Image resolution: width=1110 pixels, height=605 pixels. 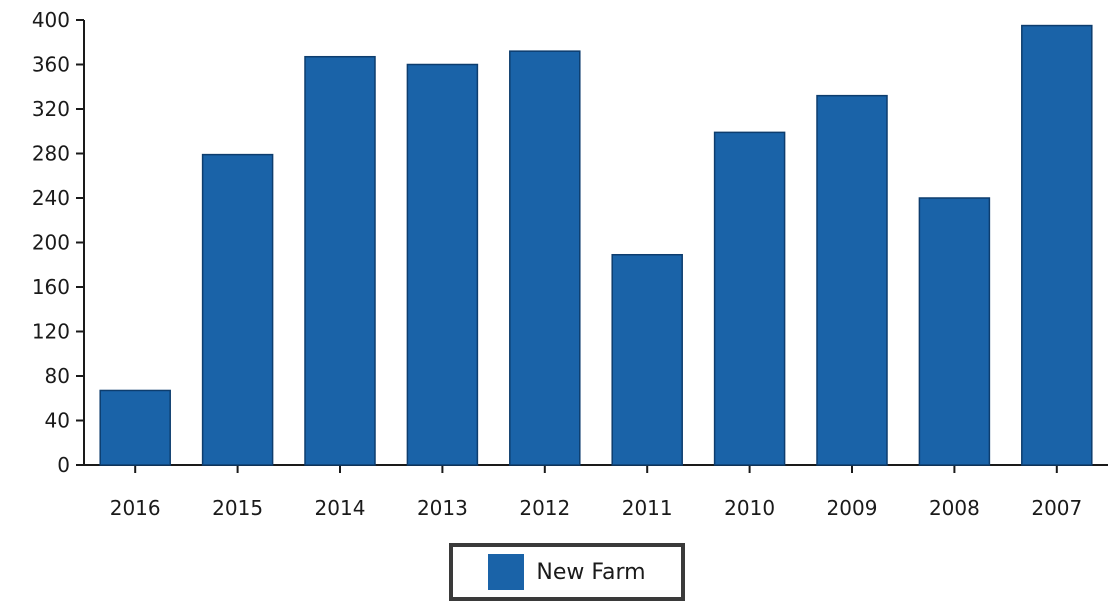 What do you see at coordinates (442, 508) in the screenshot?
I see `x-tick-label-2013: 2013` at bounding box center [442, 508].